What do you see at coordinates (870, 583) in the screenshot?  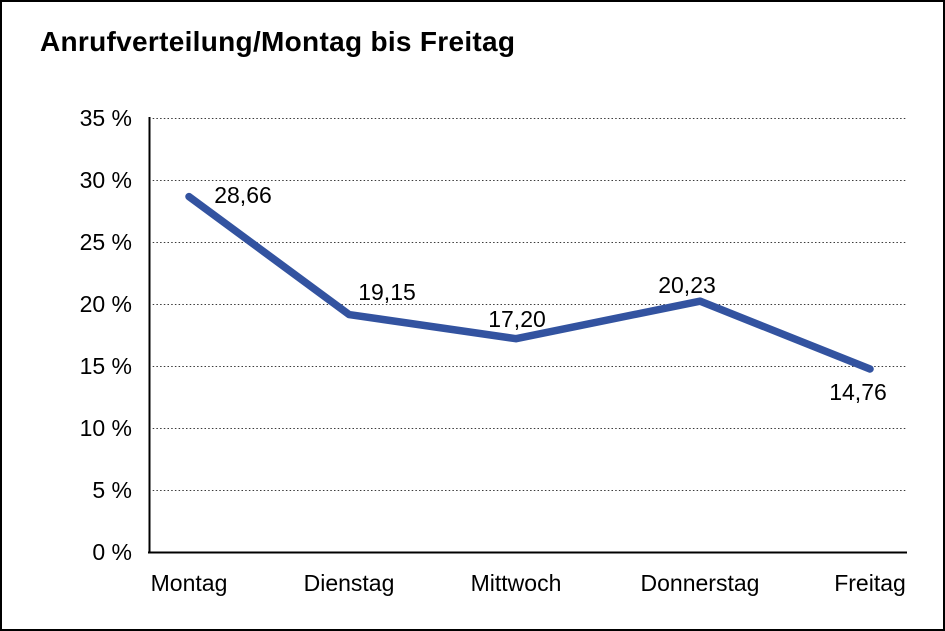 I see `x-category-label: Freitag` at bounding box center [870, 583].